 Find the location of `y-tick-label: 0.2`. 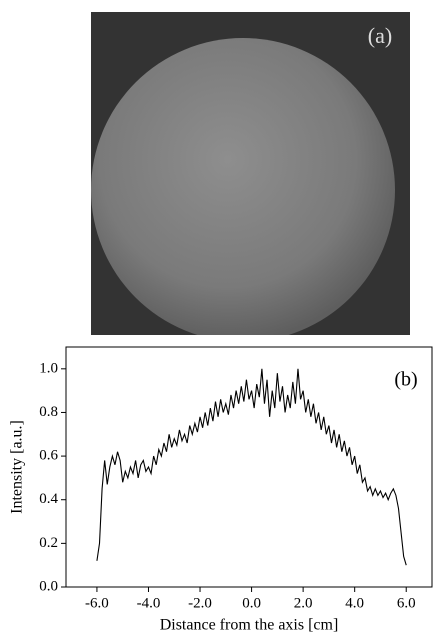

y-tick-label: 0.2 is located at coordinates (48, 543).